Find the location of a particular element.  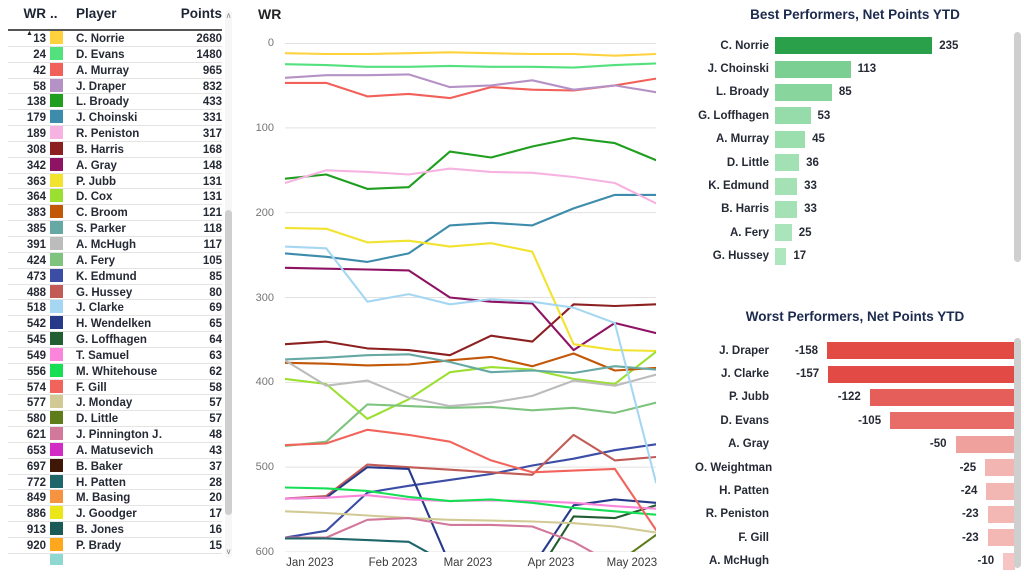

trend-line-l-broady is located at coordinates (470, 163).